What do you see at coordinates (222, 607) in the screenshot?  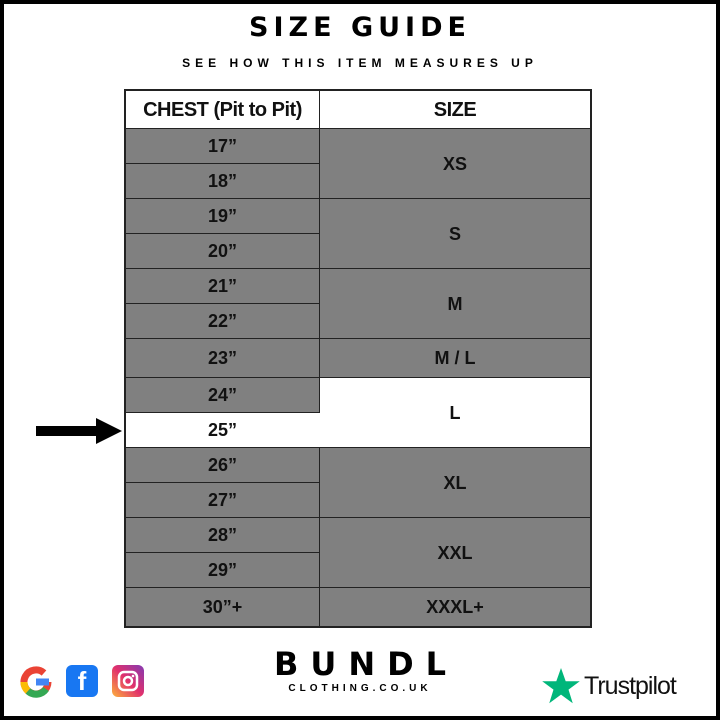 I see `chest-cell: 30”+` at bounding box center [222, 607].